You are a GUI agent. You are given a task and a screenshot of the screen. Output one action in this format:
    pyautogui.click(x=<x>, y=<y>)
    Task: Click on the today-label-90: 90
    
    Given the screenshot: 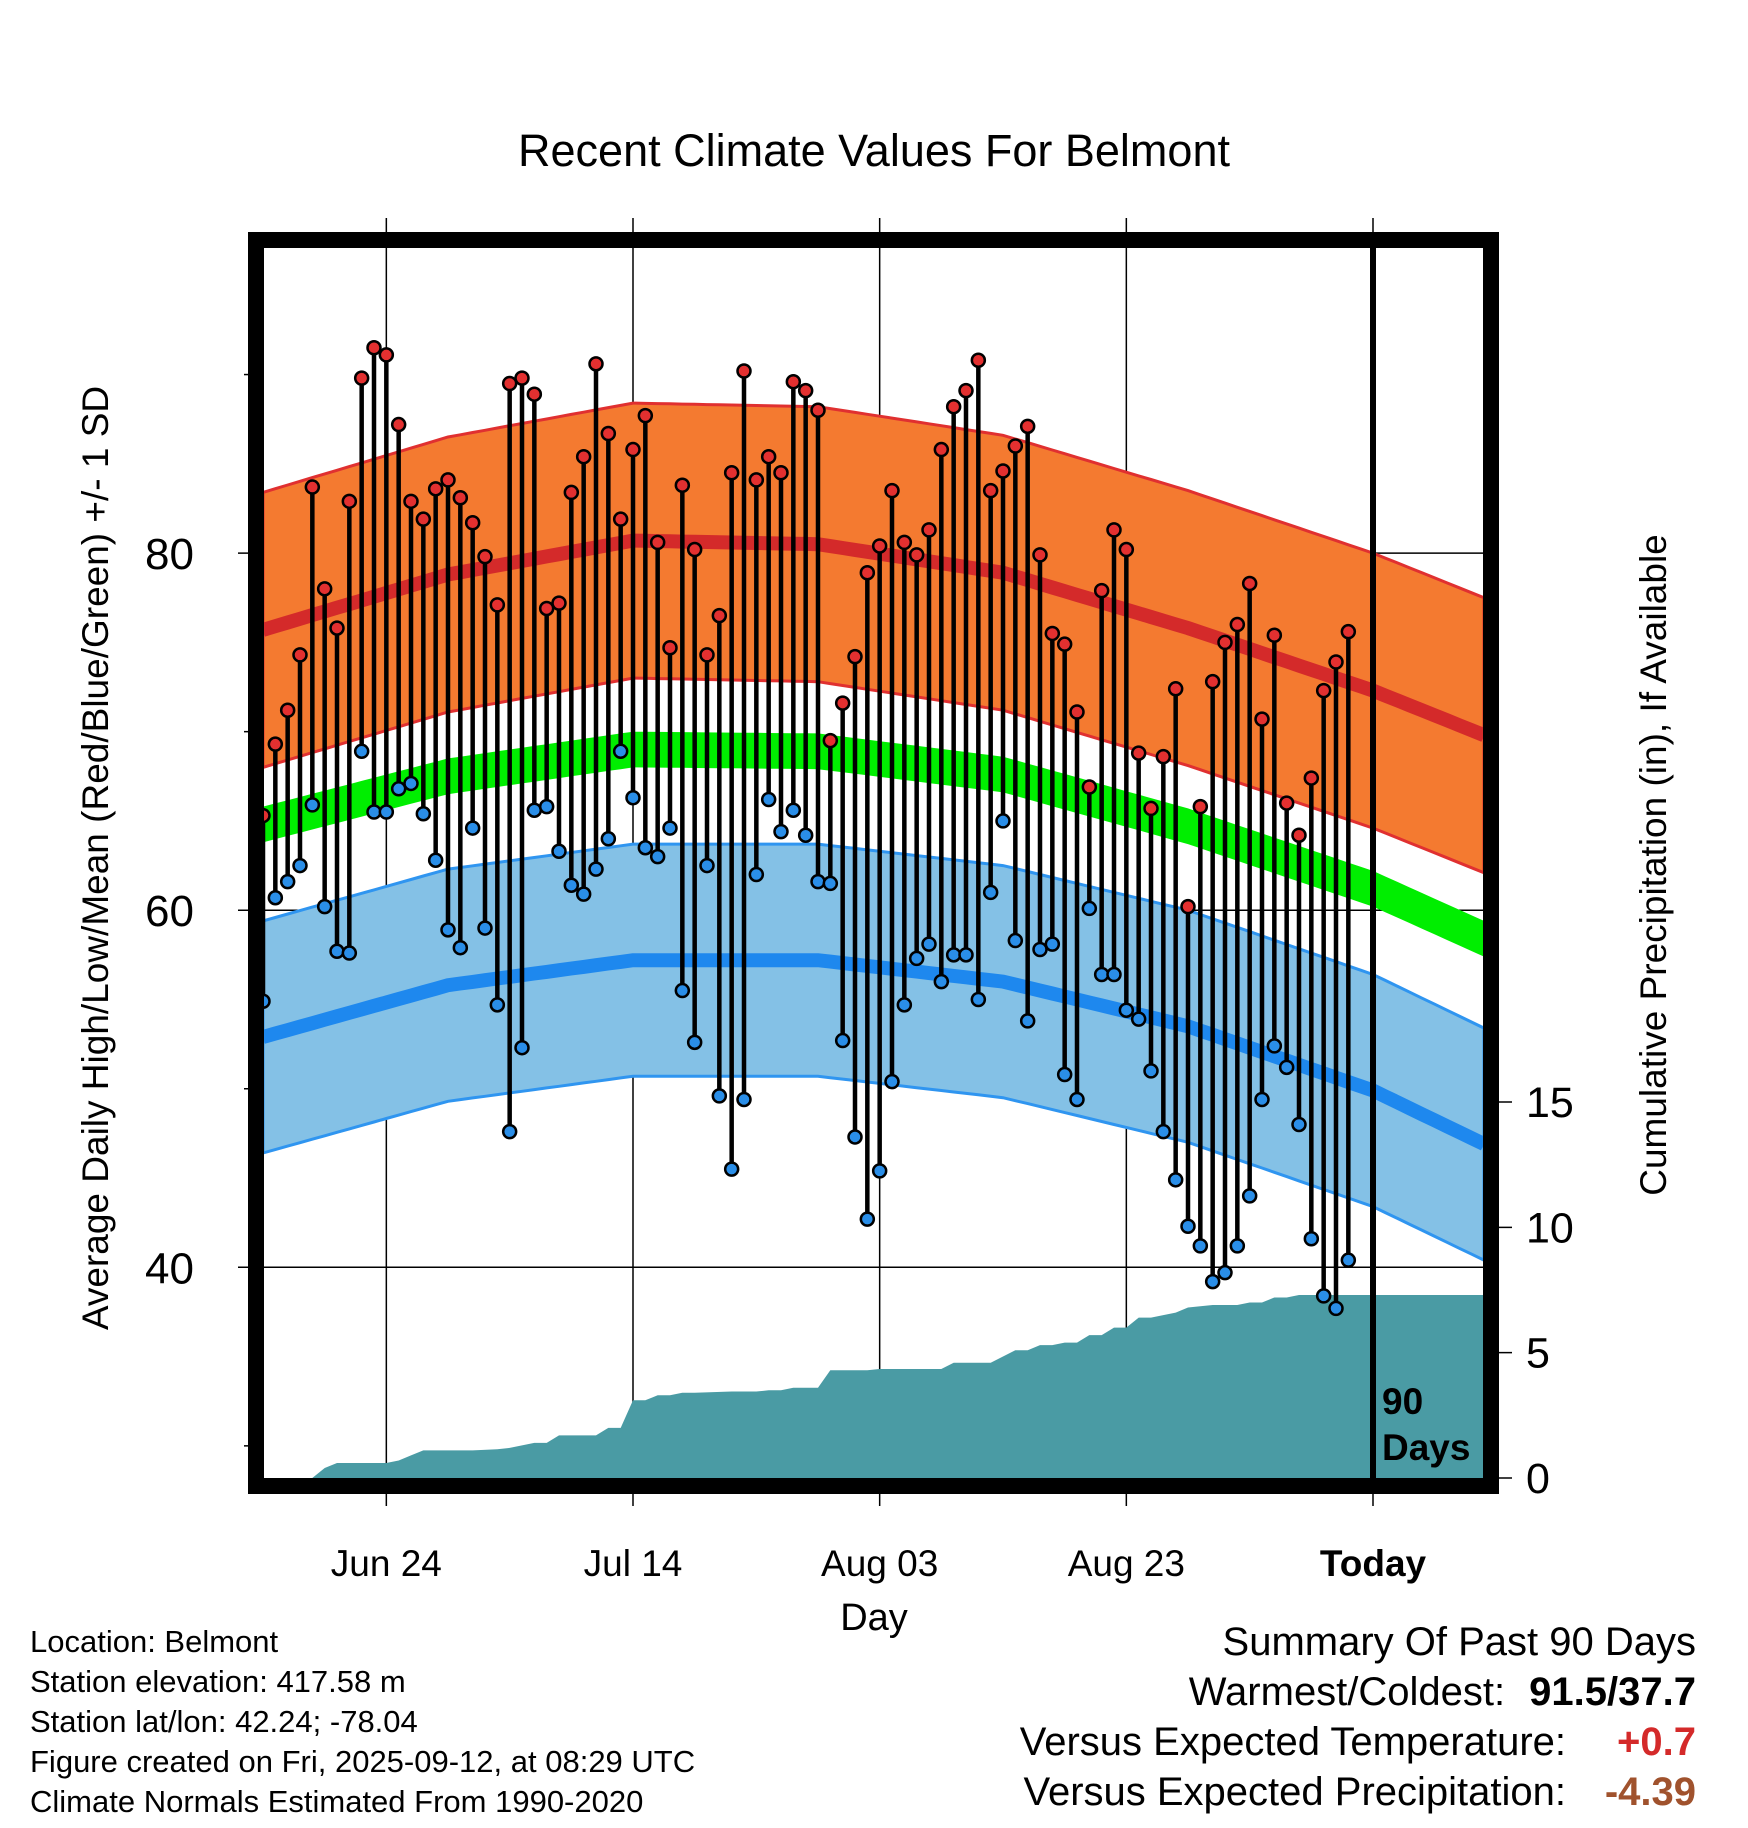 What is the action you would take?
    pyautogui.click(x=1402, y=1401)
    